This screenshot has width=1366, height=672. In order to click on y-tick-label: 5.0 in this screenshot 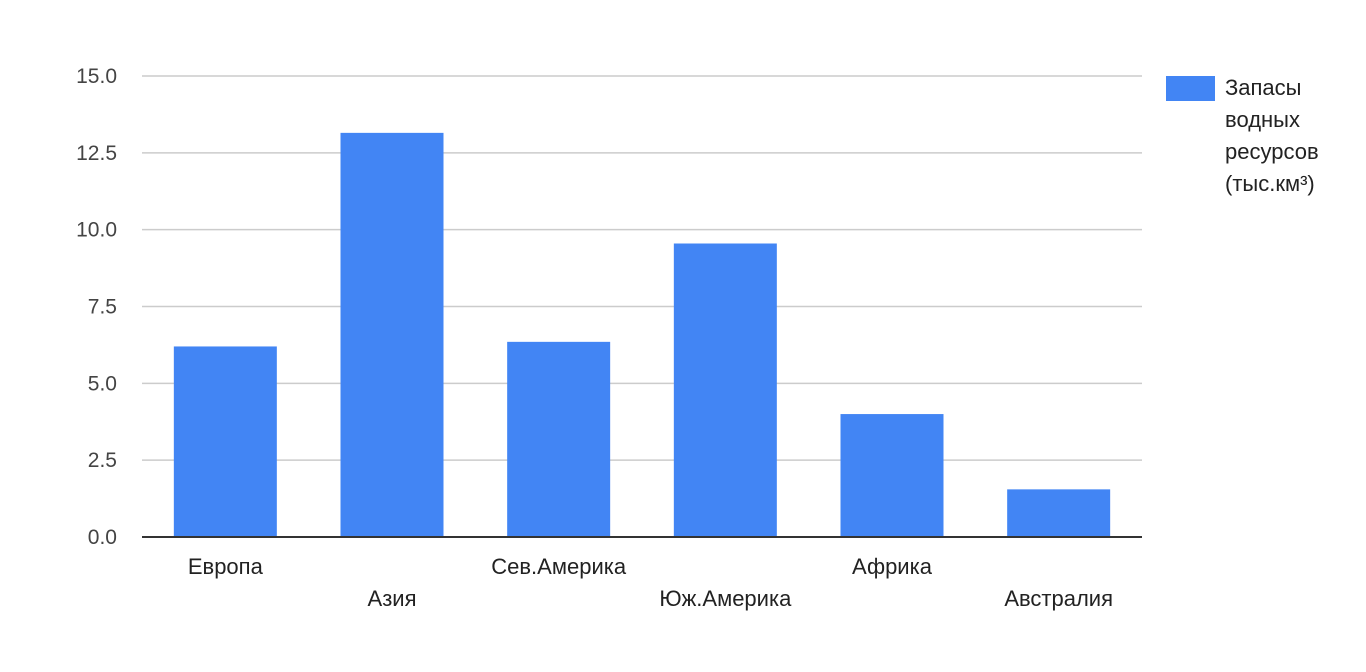, I will do `click(102, 383)`.